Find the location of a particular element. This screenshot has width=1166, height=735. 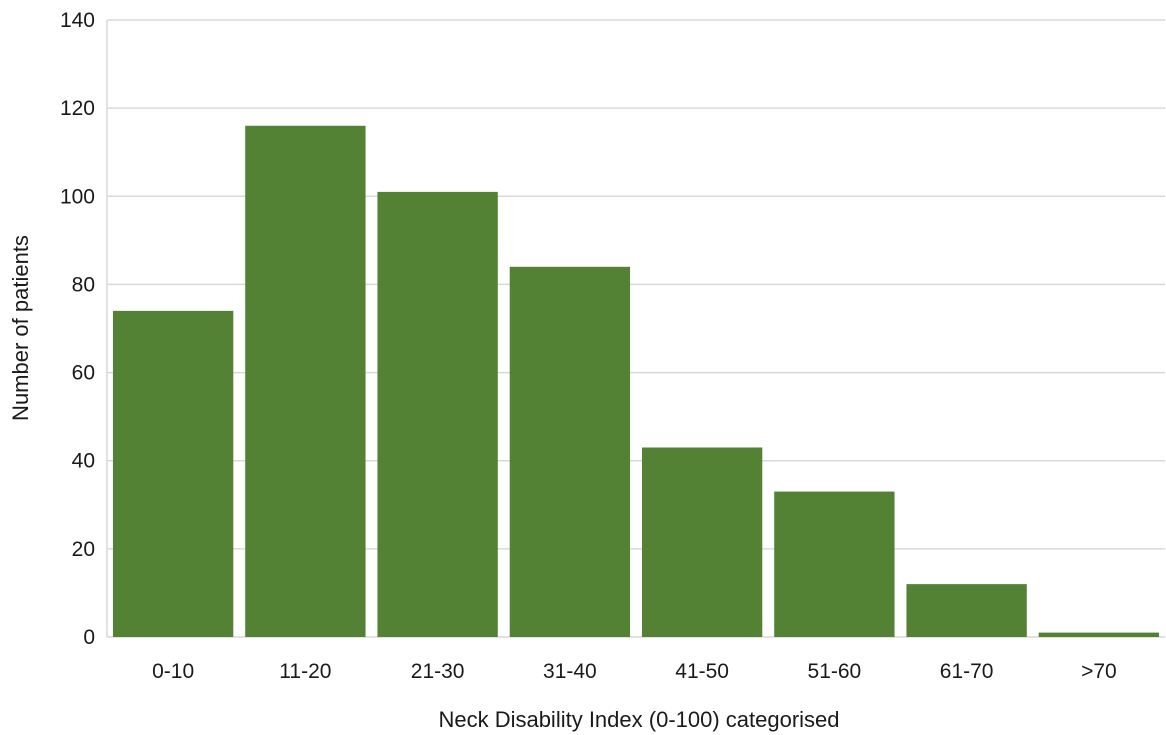

x-tick-label: >70 is located at coordinates (1099, 671).